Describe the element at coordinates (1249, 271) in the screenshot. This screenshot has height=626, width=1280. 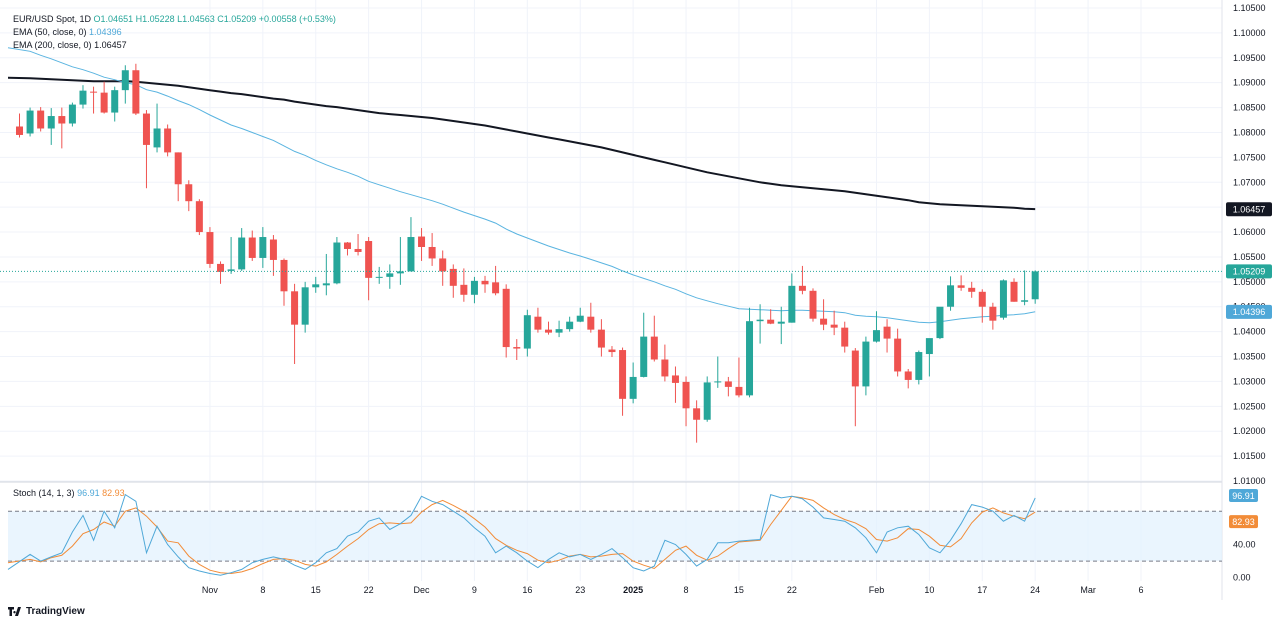
I see `price-badge: 1.05209` at that location.